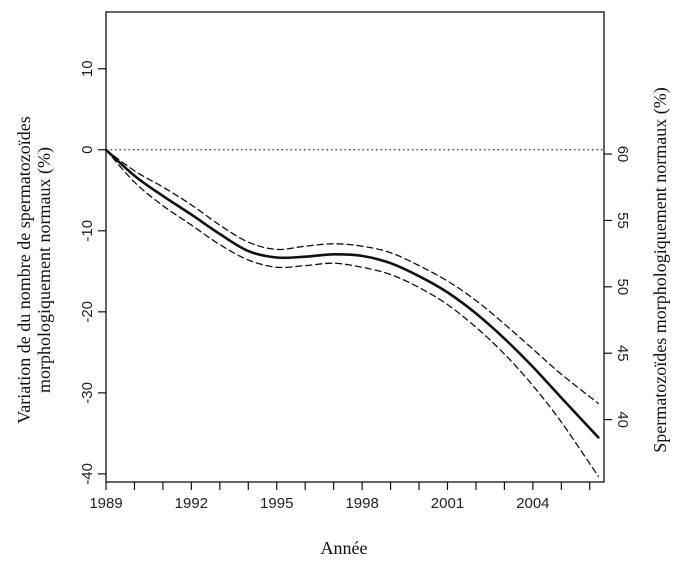 The width and height of the screenshot is (681, 561). I want to click on y-left-tick-label: 10, so click(87, 68).